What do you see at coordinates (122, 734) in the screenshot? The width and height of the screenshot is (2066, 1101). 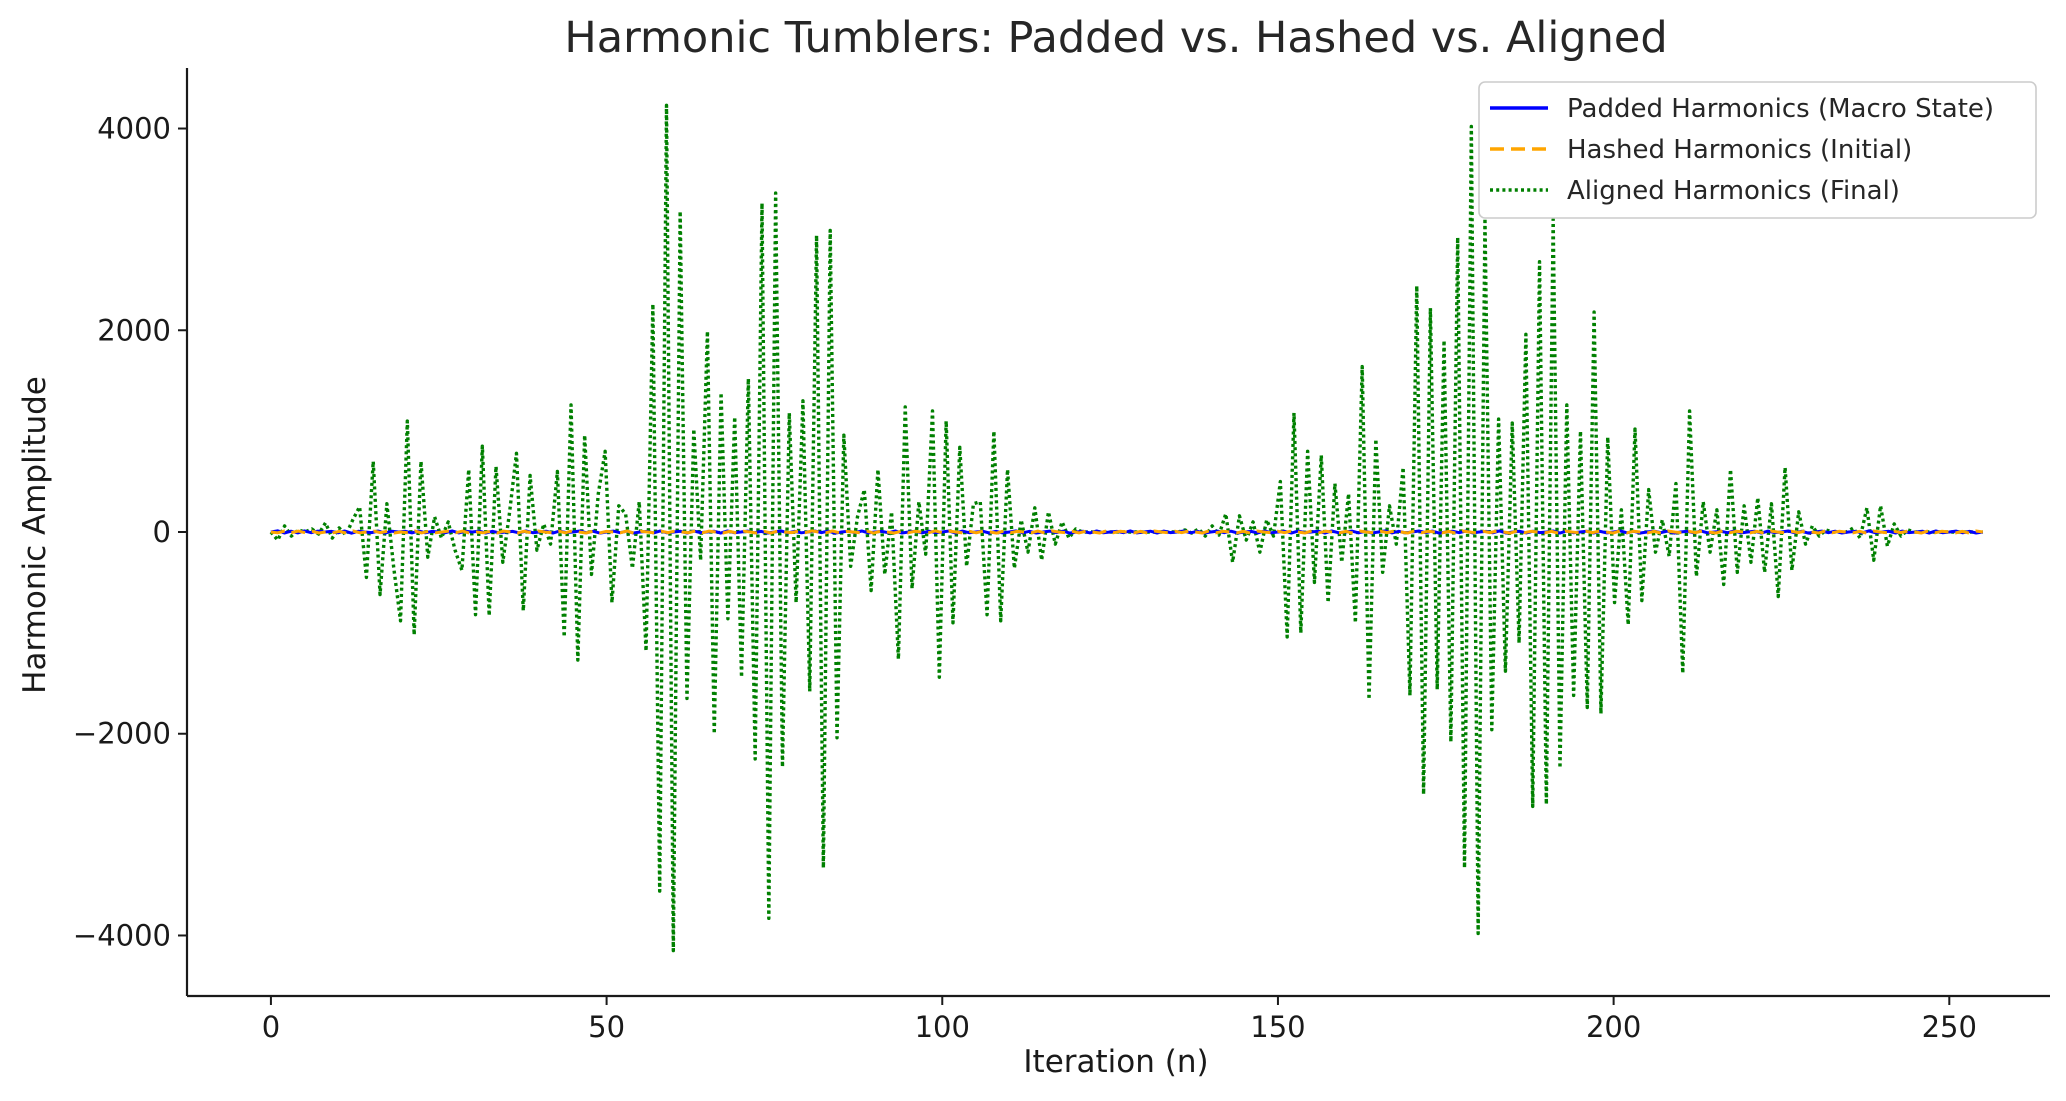 I see `y-tick-label: −2000` at bounding box center [122, 734].